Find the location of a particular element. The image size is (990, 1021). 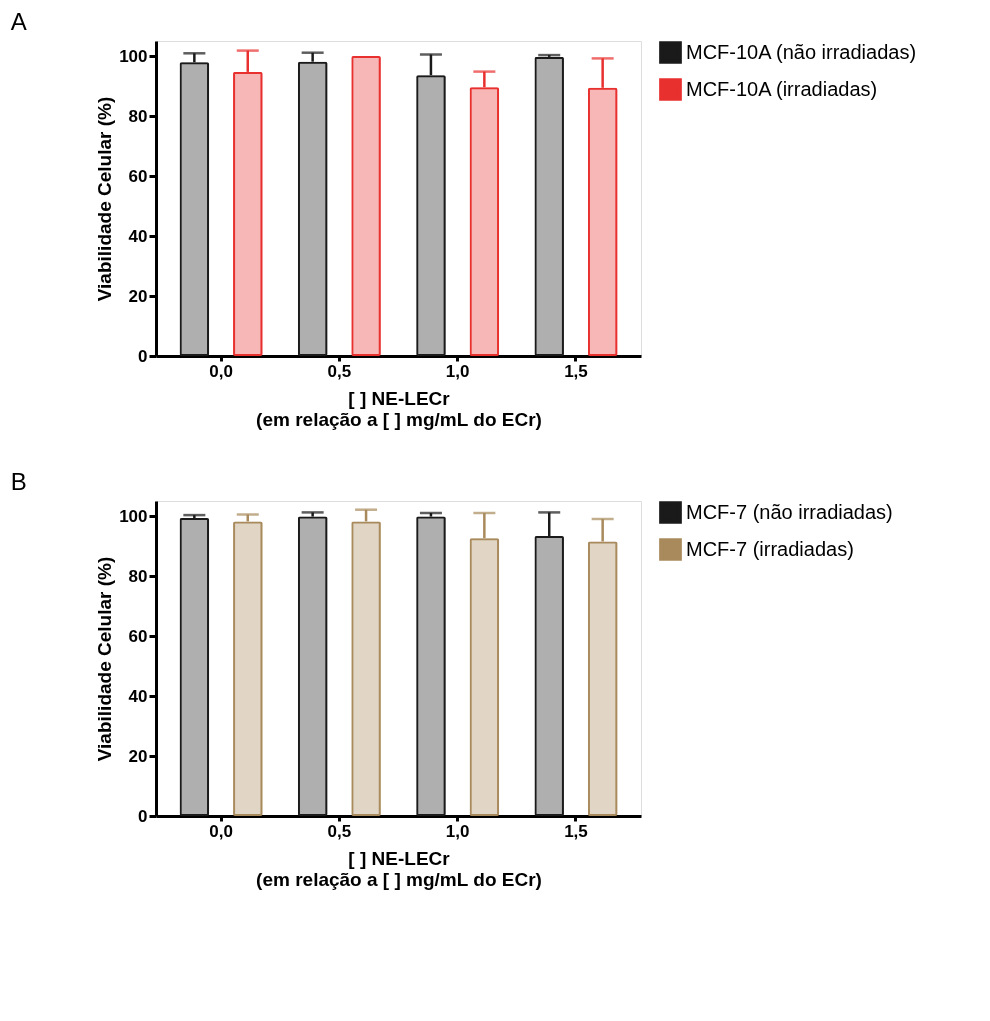

legend-label: MCF-7 (irradiadas) is located at coordinates (770, 548).